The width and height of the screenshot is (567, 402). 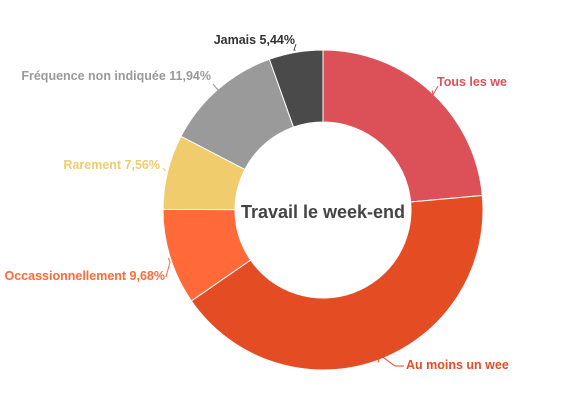 What do you see at coordinates (116, 76) in the screenshot?
I see `data-label-5: Fréquence non indiquée 11,94%` at bounding box center [116, 76].